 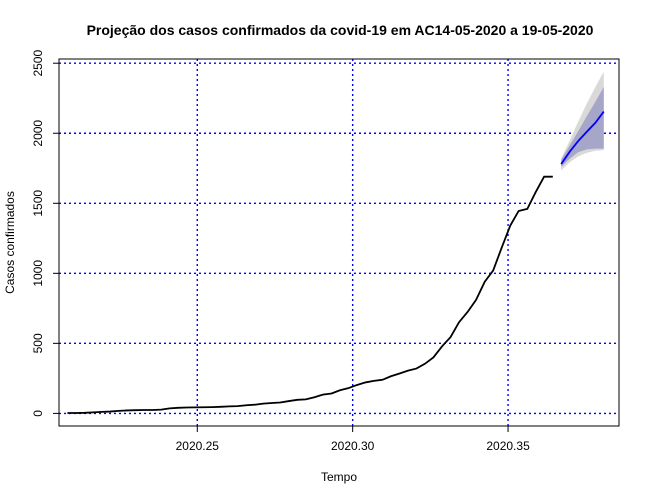 I want to click on y-tick-label-0: 0, so click(x=38, y=413).